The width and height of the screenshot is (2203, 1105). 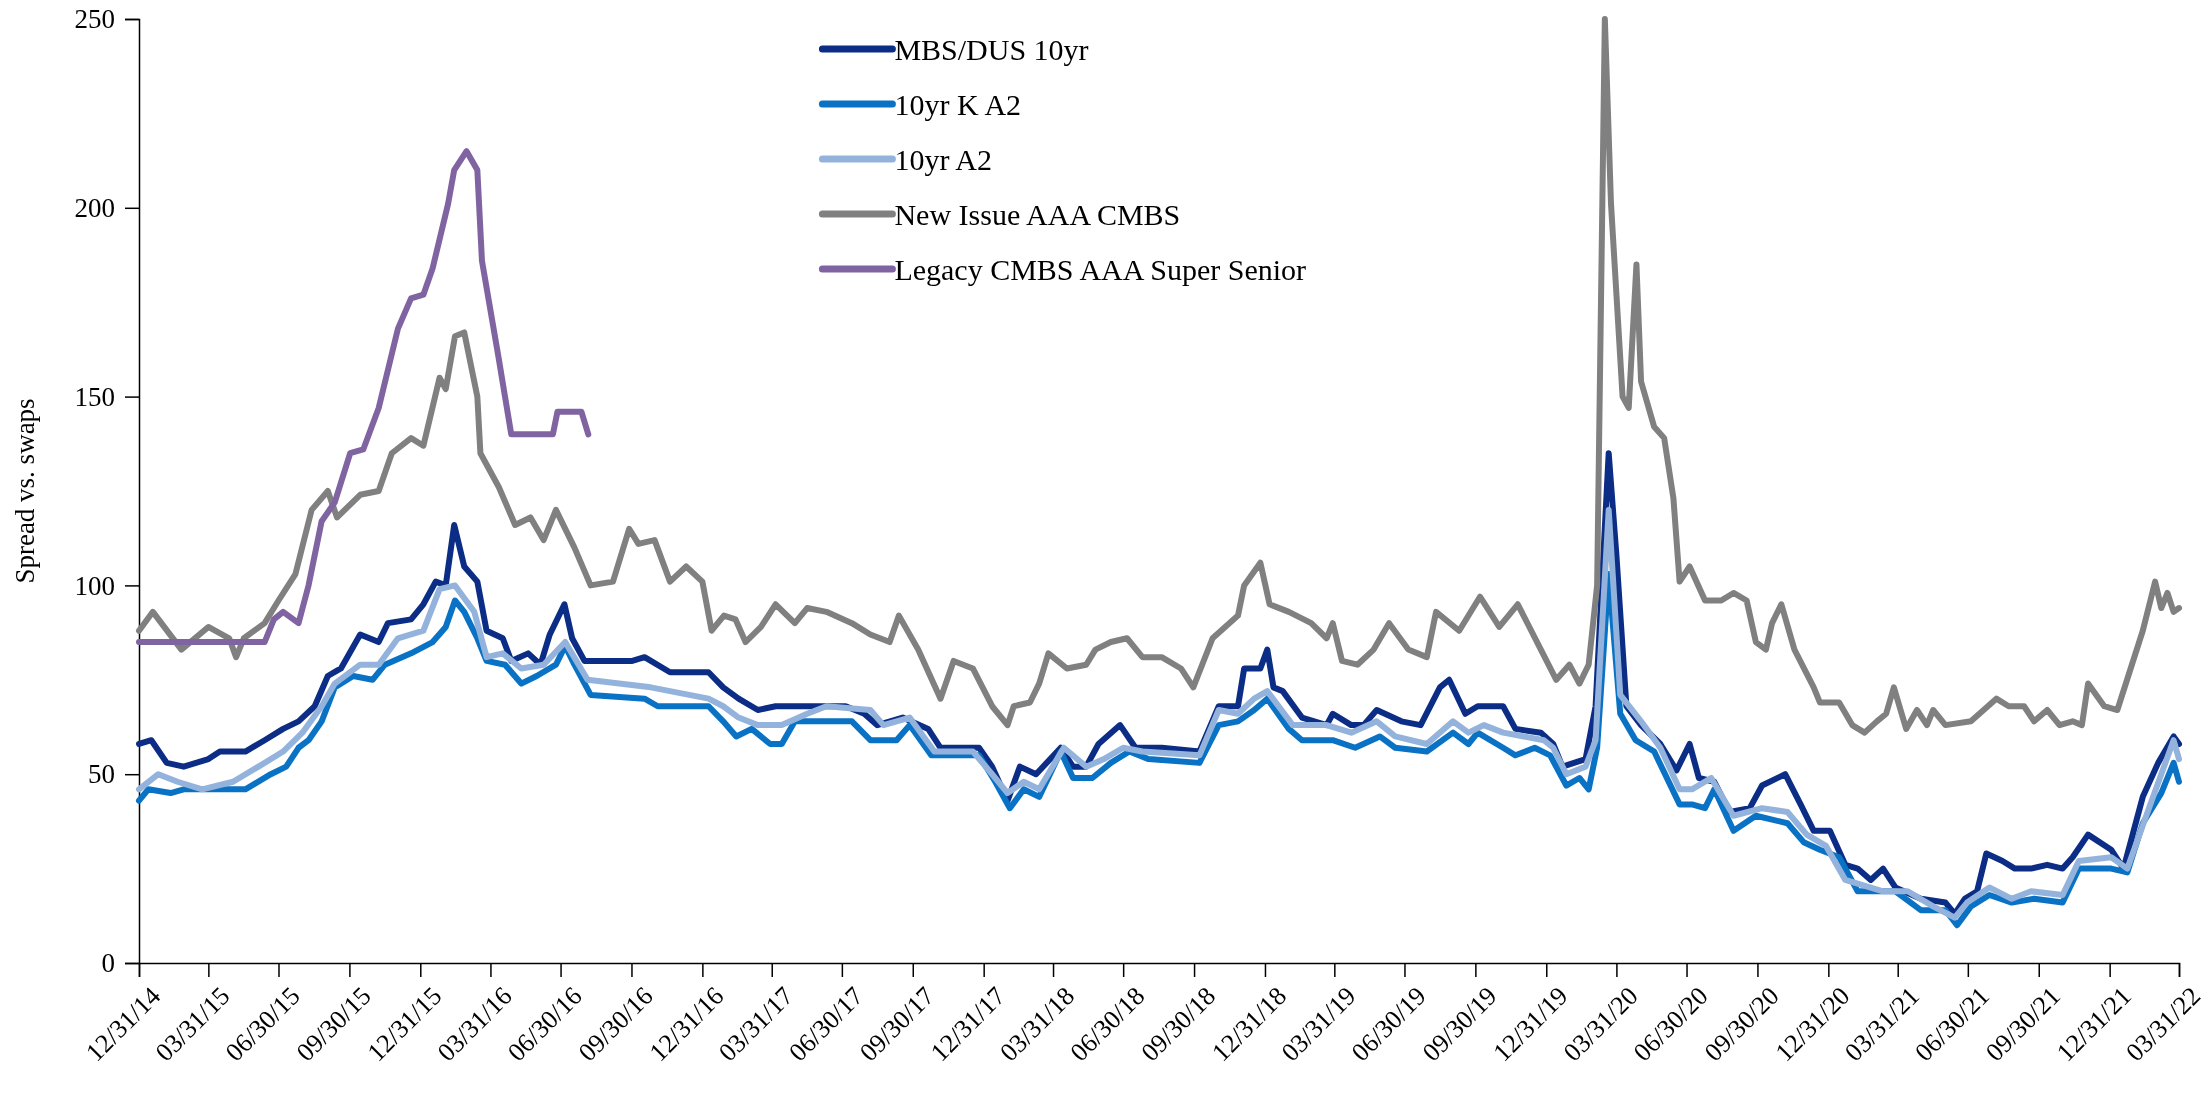 What do you see at coordinates (958, 104) in the screenshot?
I see `legend-label: 10yr K A2` at bounding box center [958, 104].